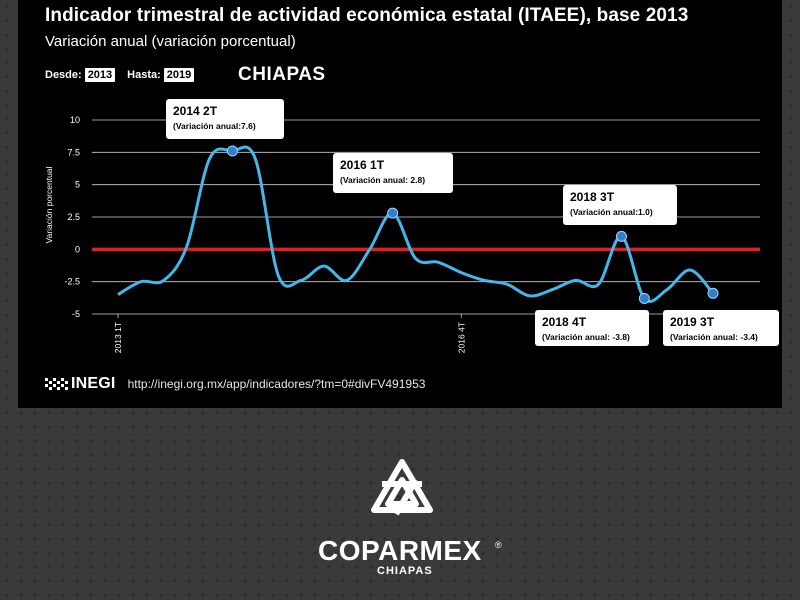 The height and width of the screenshot is (600, 800). I want to click on desde-value: 2013, so click(100, 75).